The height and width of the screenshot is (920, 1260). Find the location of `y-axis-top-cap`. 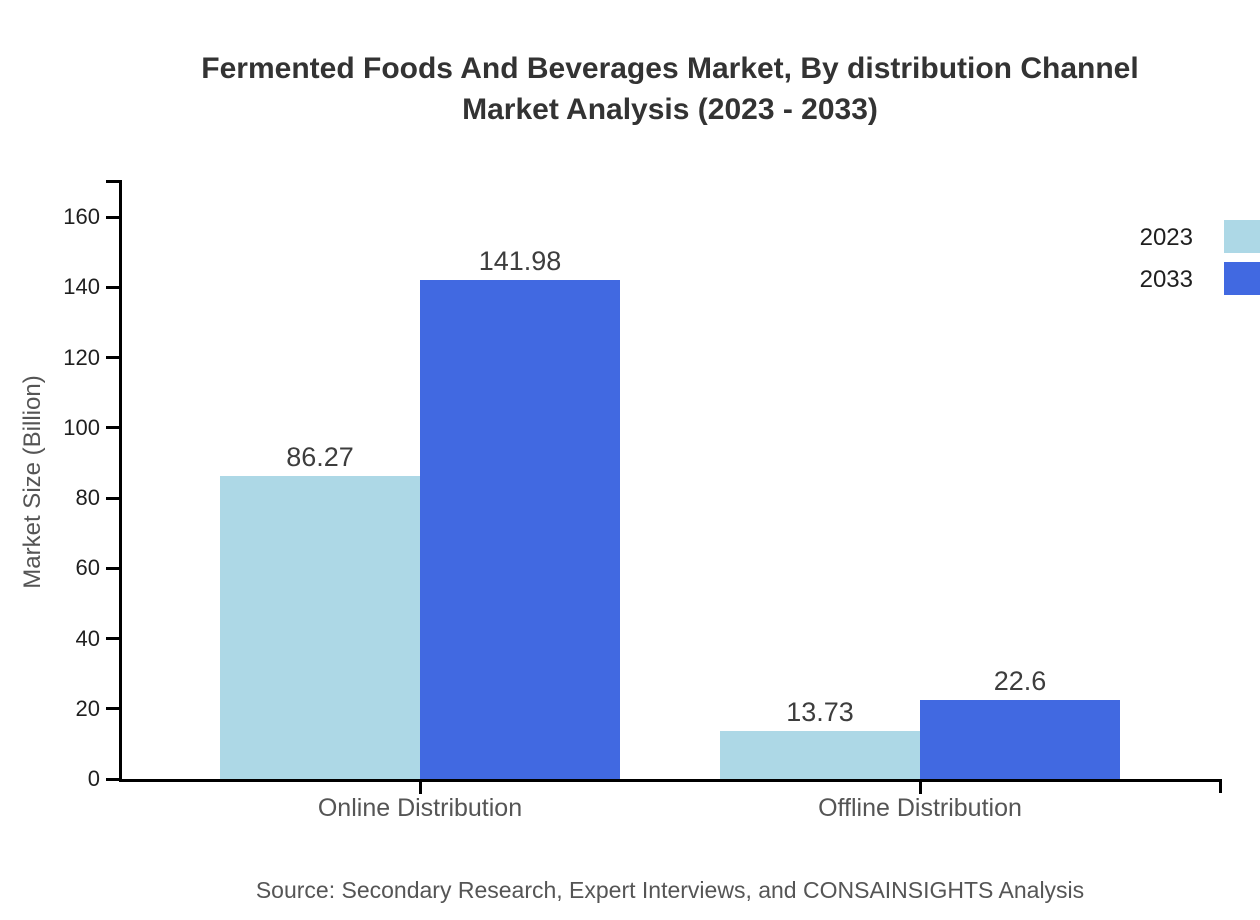

y-axis-top-cap is located at coordinates (114, 181).